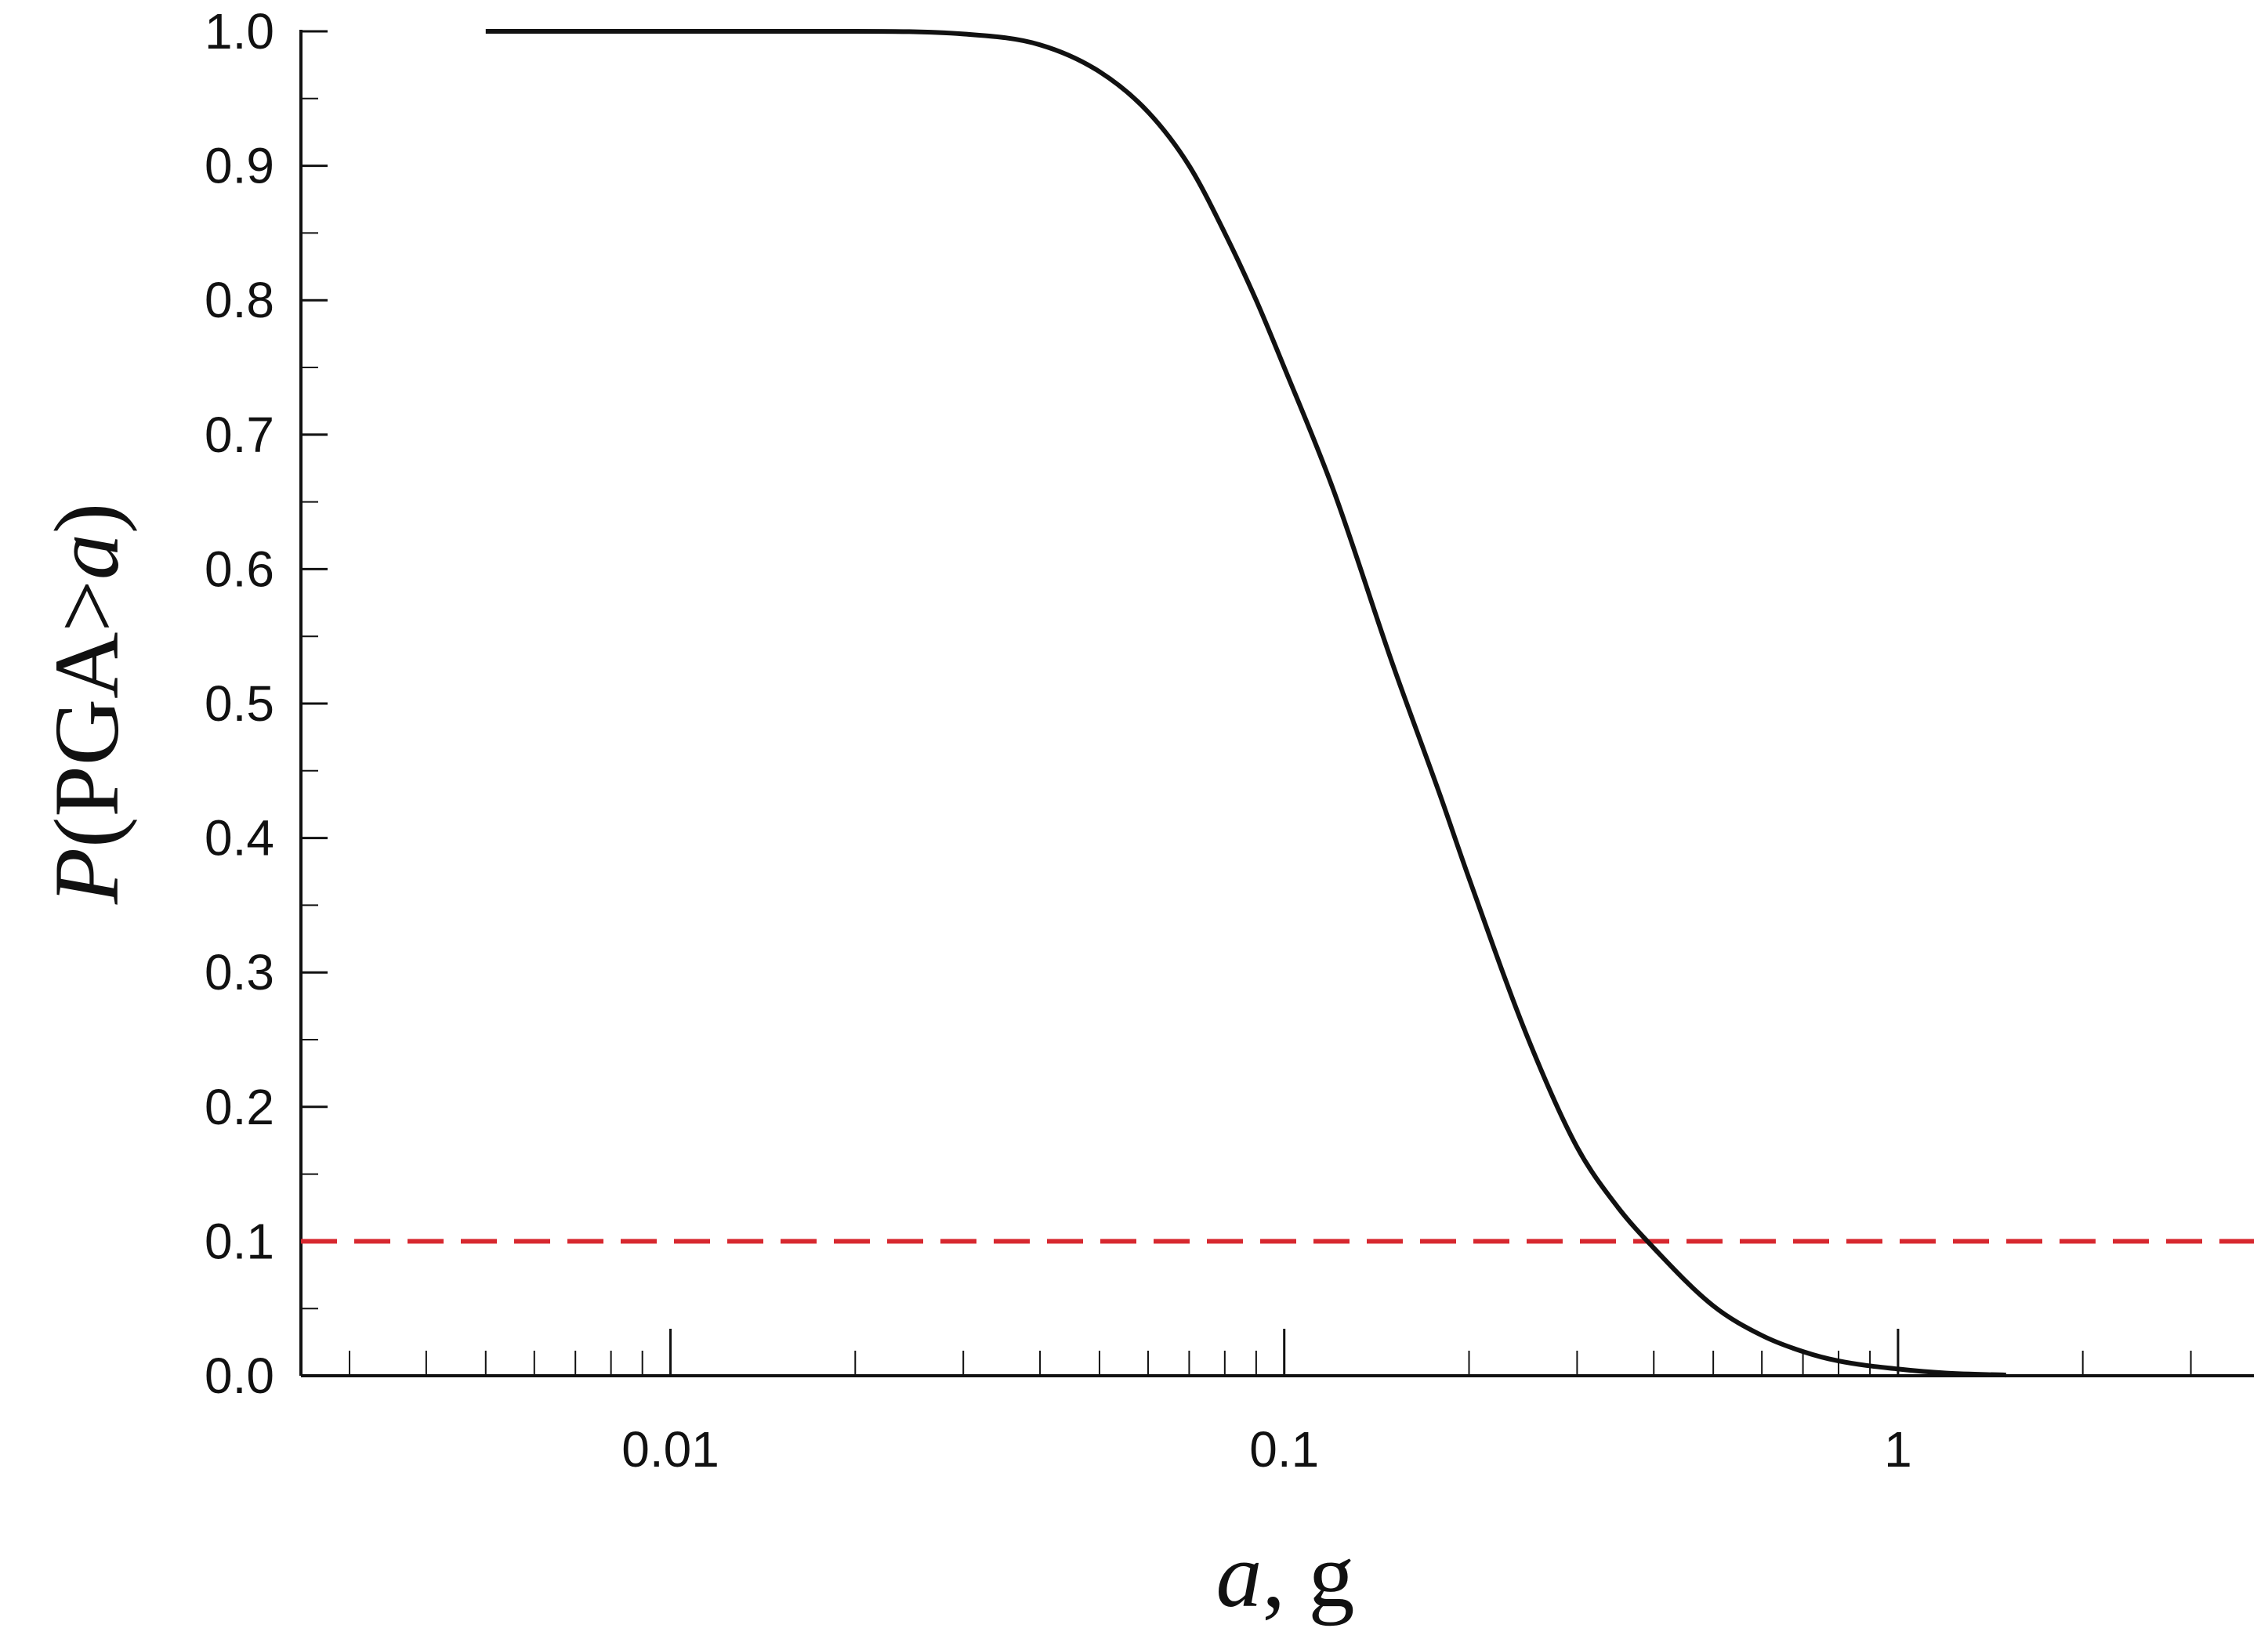 This screenshot has width=2268, height=1639. What do you see at coordinates (86, 714) in the screenshot?
I see `y-axis-mid: (PGA>` at bounding box center [86, 714].